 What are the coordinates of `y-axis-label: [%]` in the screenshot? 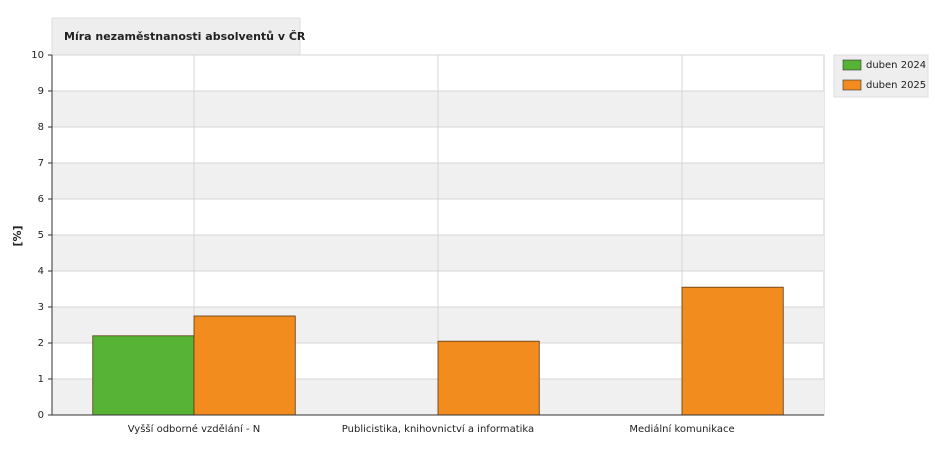 It's located at (17, 235).